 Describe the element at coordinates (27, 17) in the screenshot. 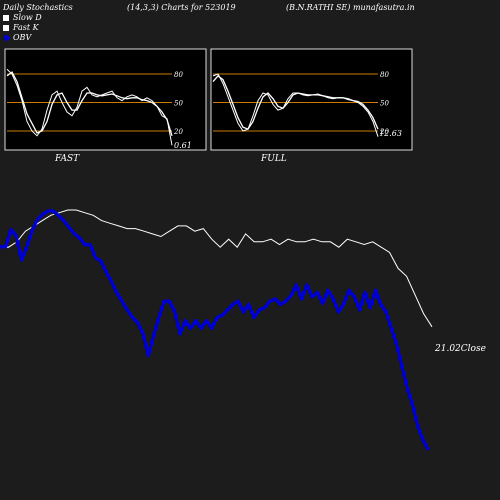

I see `legend-label: Slow D` at that location.